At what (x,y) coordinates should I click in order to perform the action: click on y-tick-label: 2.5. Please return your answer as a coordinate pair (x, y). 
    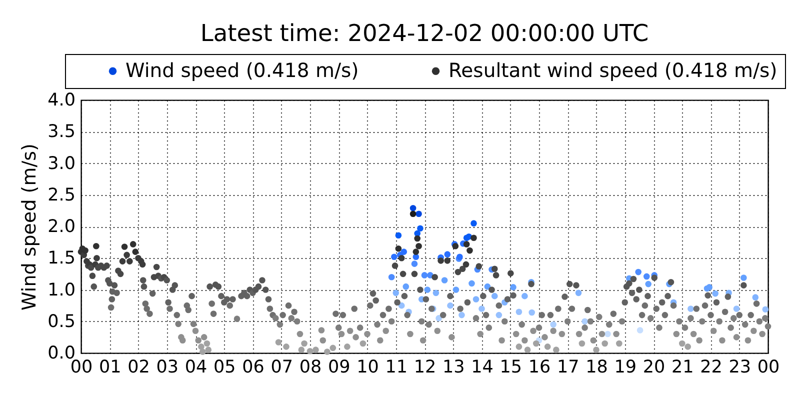
    Looking at the image, I should click on (62, 195).